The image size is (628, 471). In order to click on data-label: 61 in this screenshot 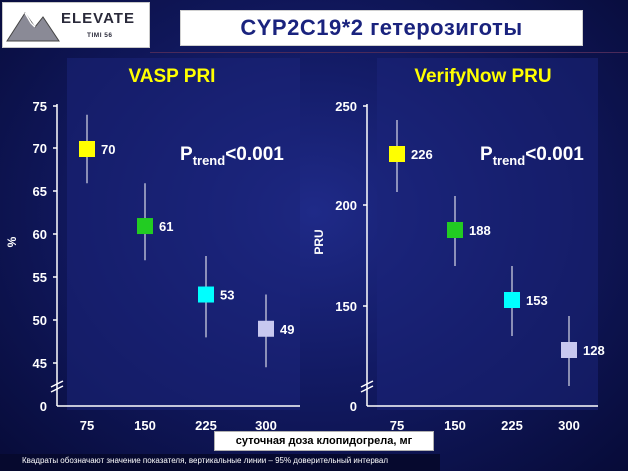, I will do `click(166, 226)`.